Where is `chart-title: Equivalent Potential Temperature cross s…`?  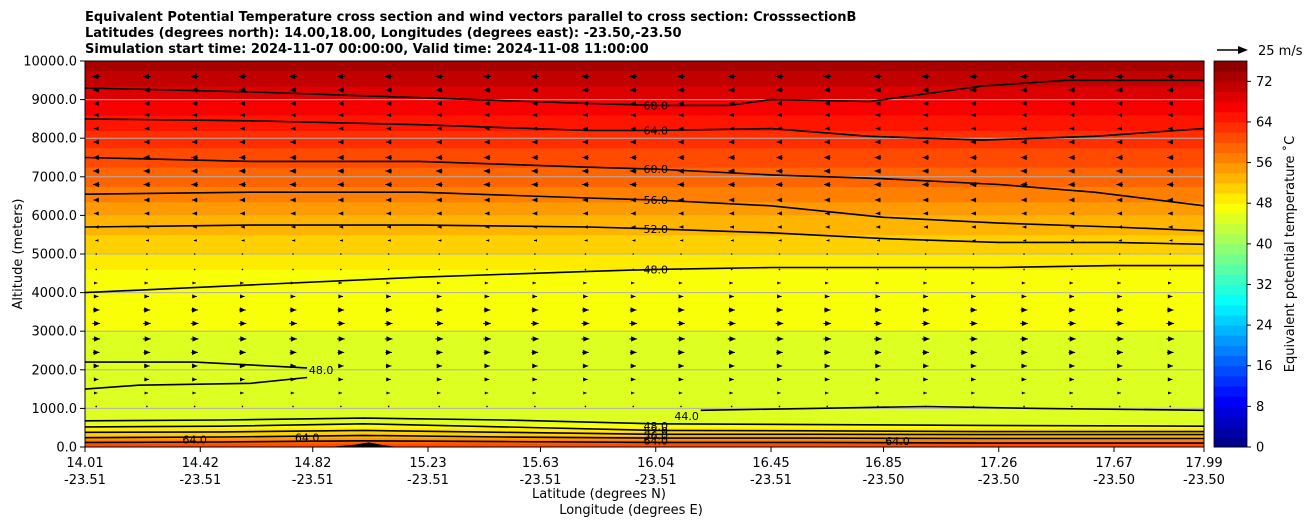 chart-title: Equivalent Potential Temperature cross s… is located at coordinates (470, 33).